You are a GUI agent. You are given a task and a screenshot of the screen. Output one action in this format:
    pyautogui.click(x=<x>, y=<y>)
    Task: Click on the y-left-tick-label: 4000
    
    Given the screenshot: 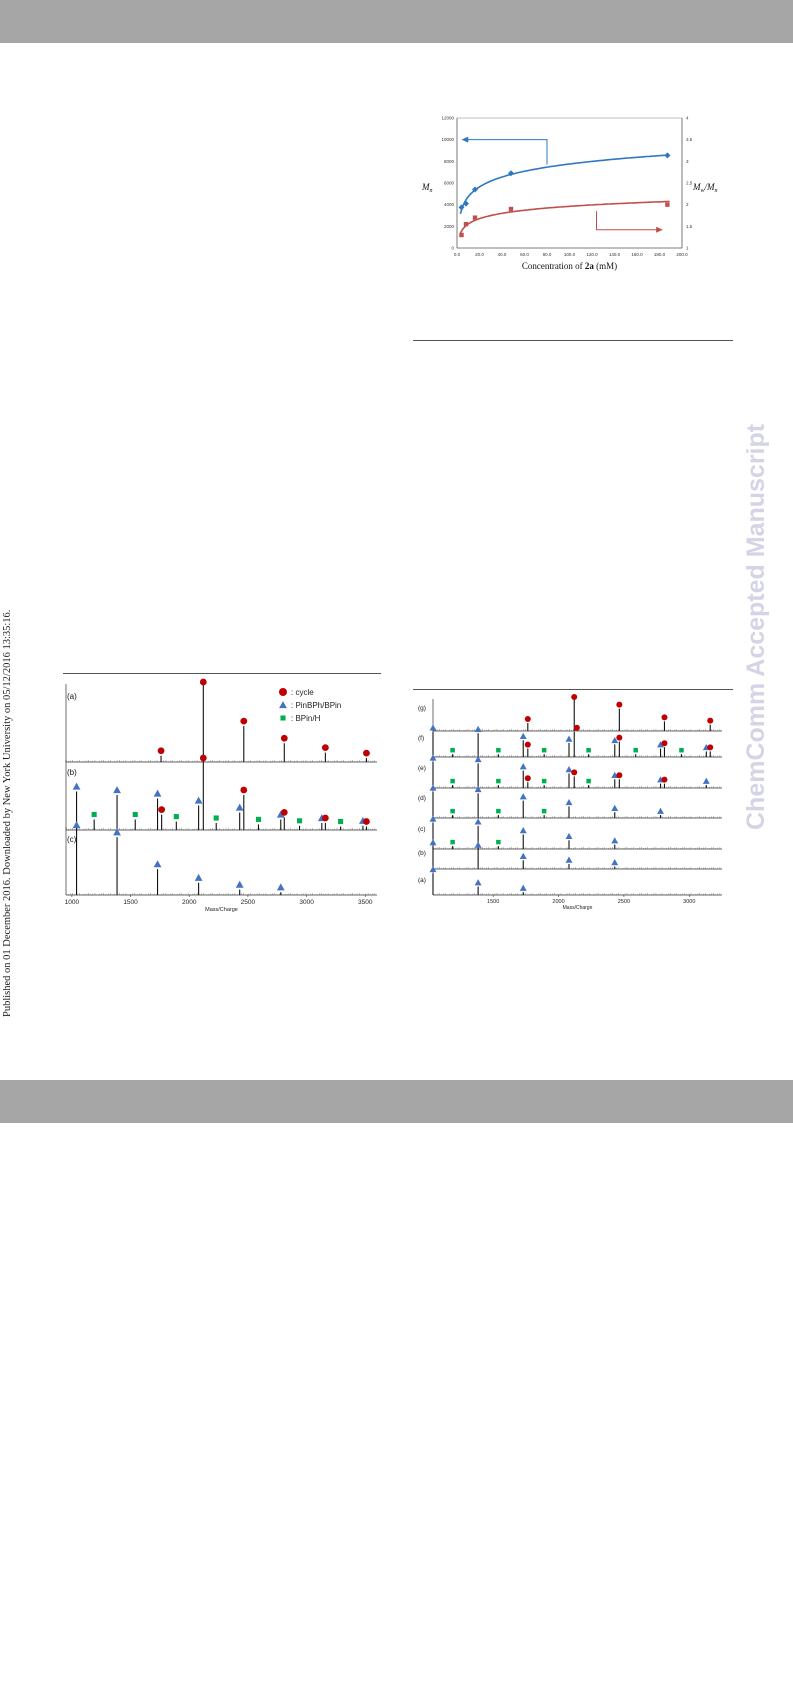 What is the action you would take?
    pyautogui.click(x=449, y=204)
    